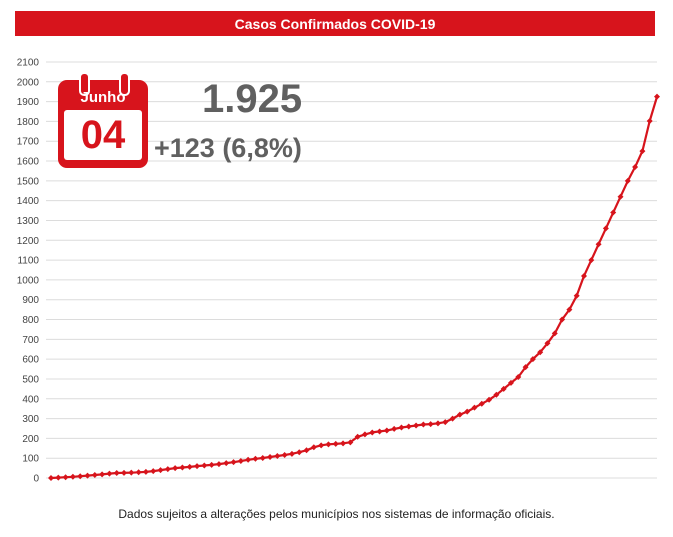  I want to click on calendar-day: 04, so click(103, 135).